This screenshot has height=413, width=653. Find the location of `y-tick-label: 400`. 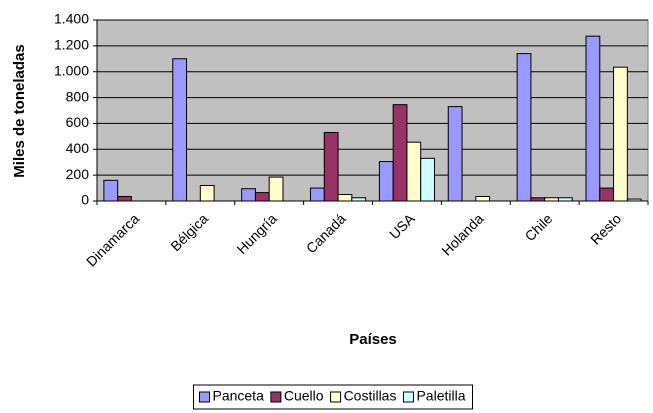

y-tick-label: 400 is located at coordinates (78, 148).